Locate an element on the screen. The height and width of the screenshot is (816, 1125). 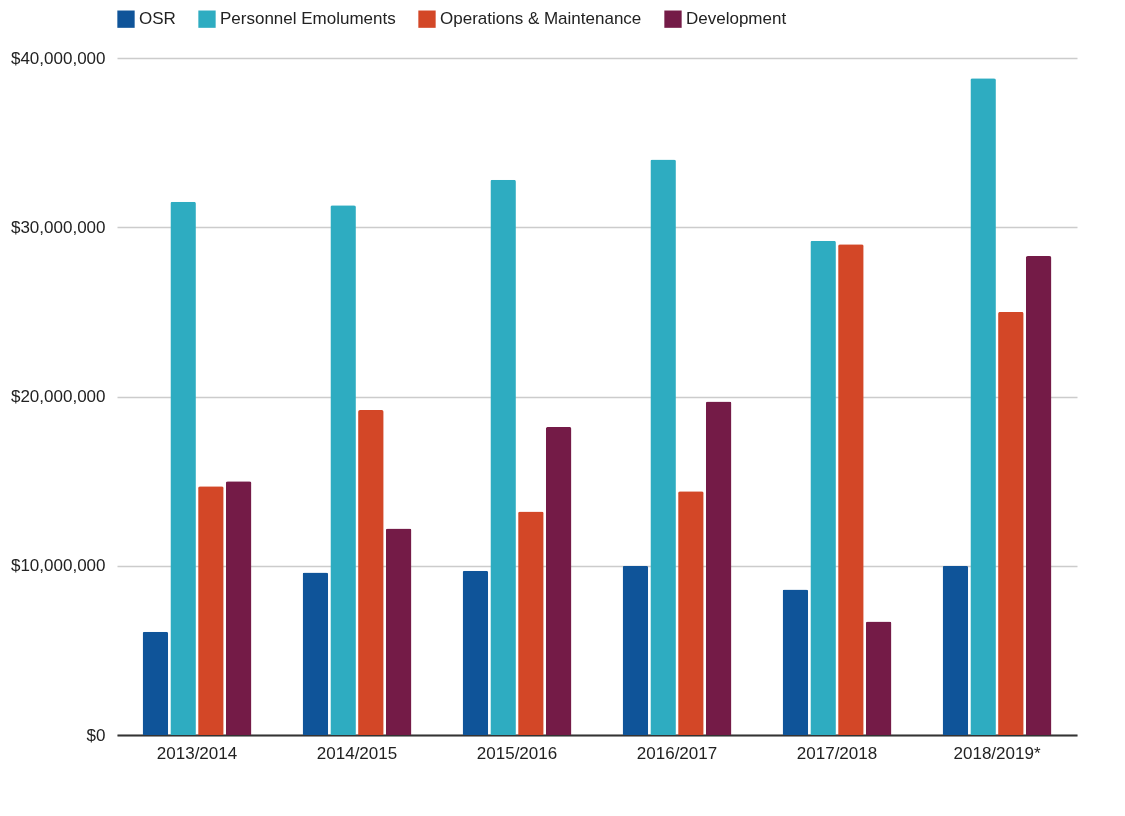
legend-label: Personnel Emoluments is located at coordinates (308, 19).